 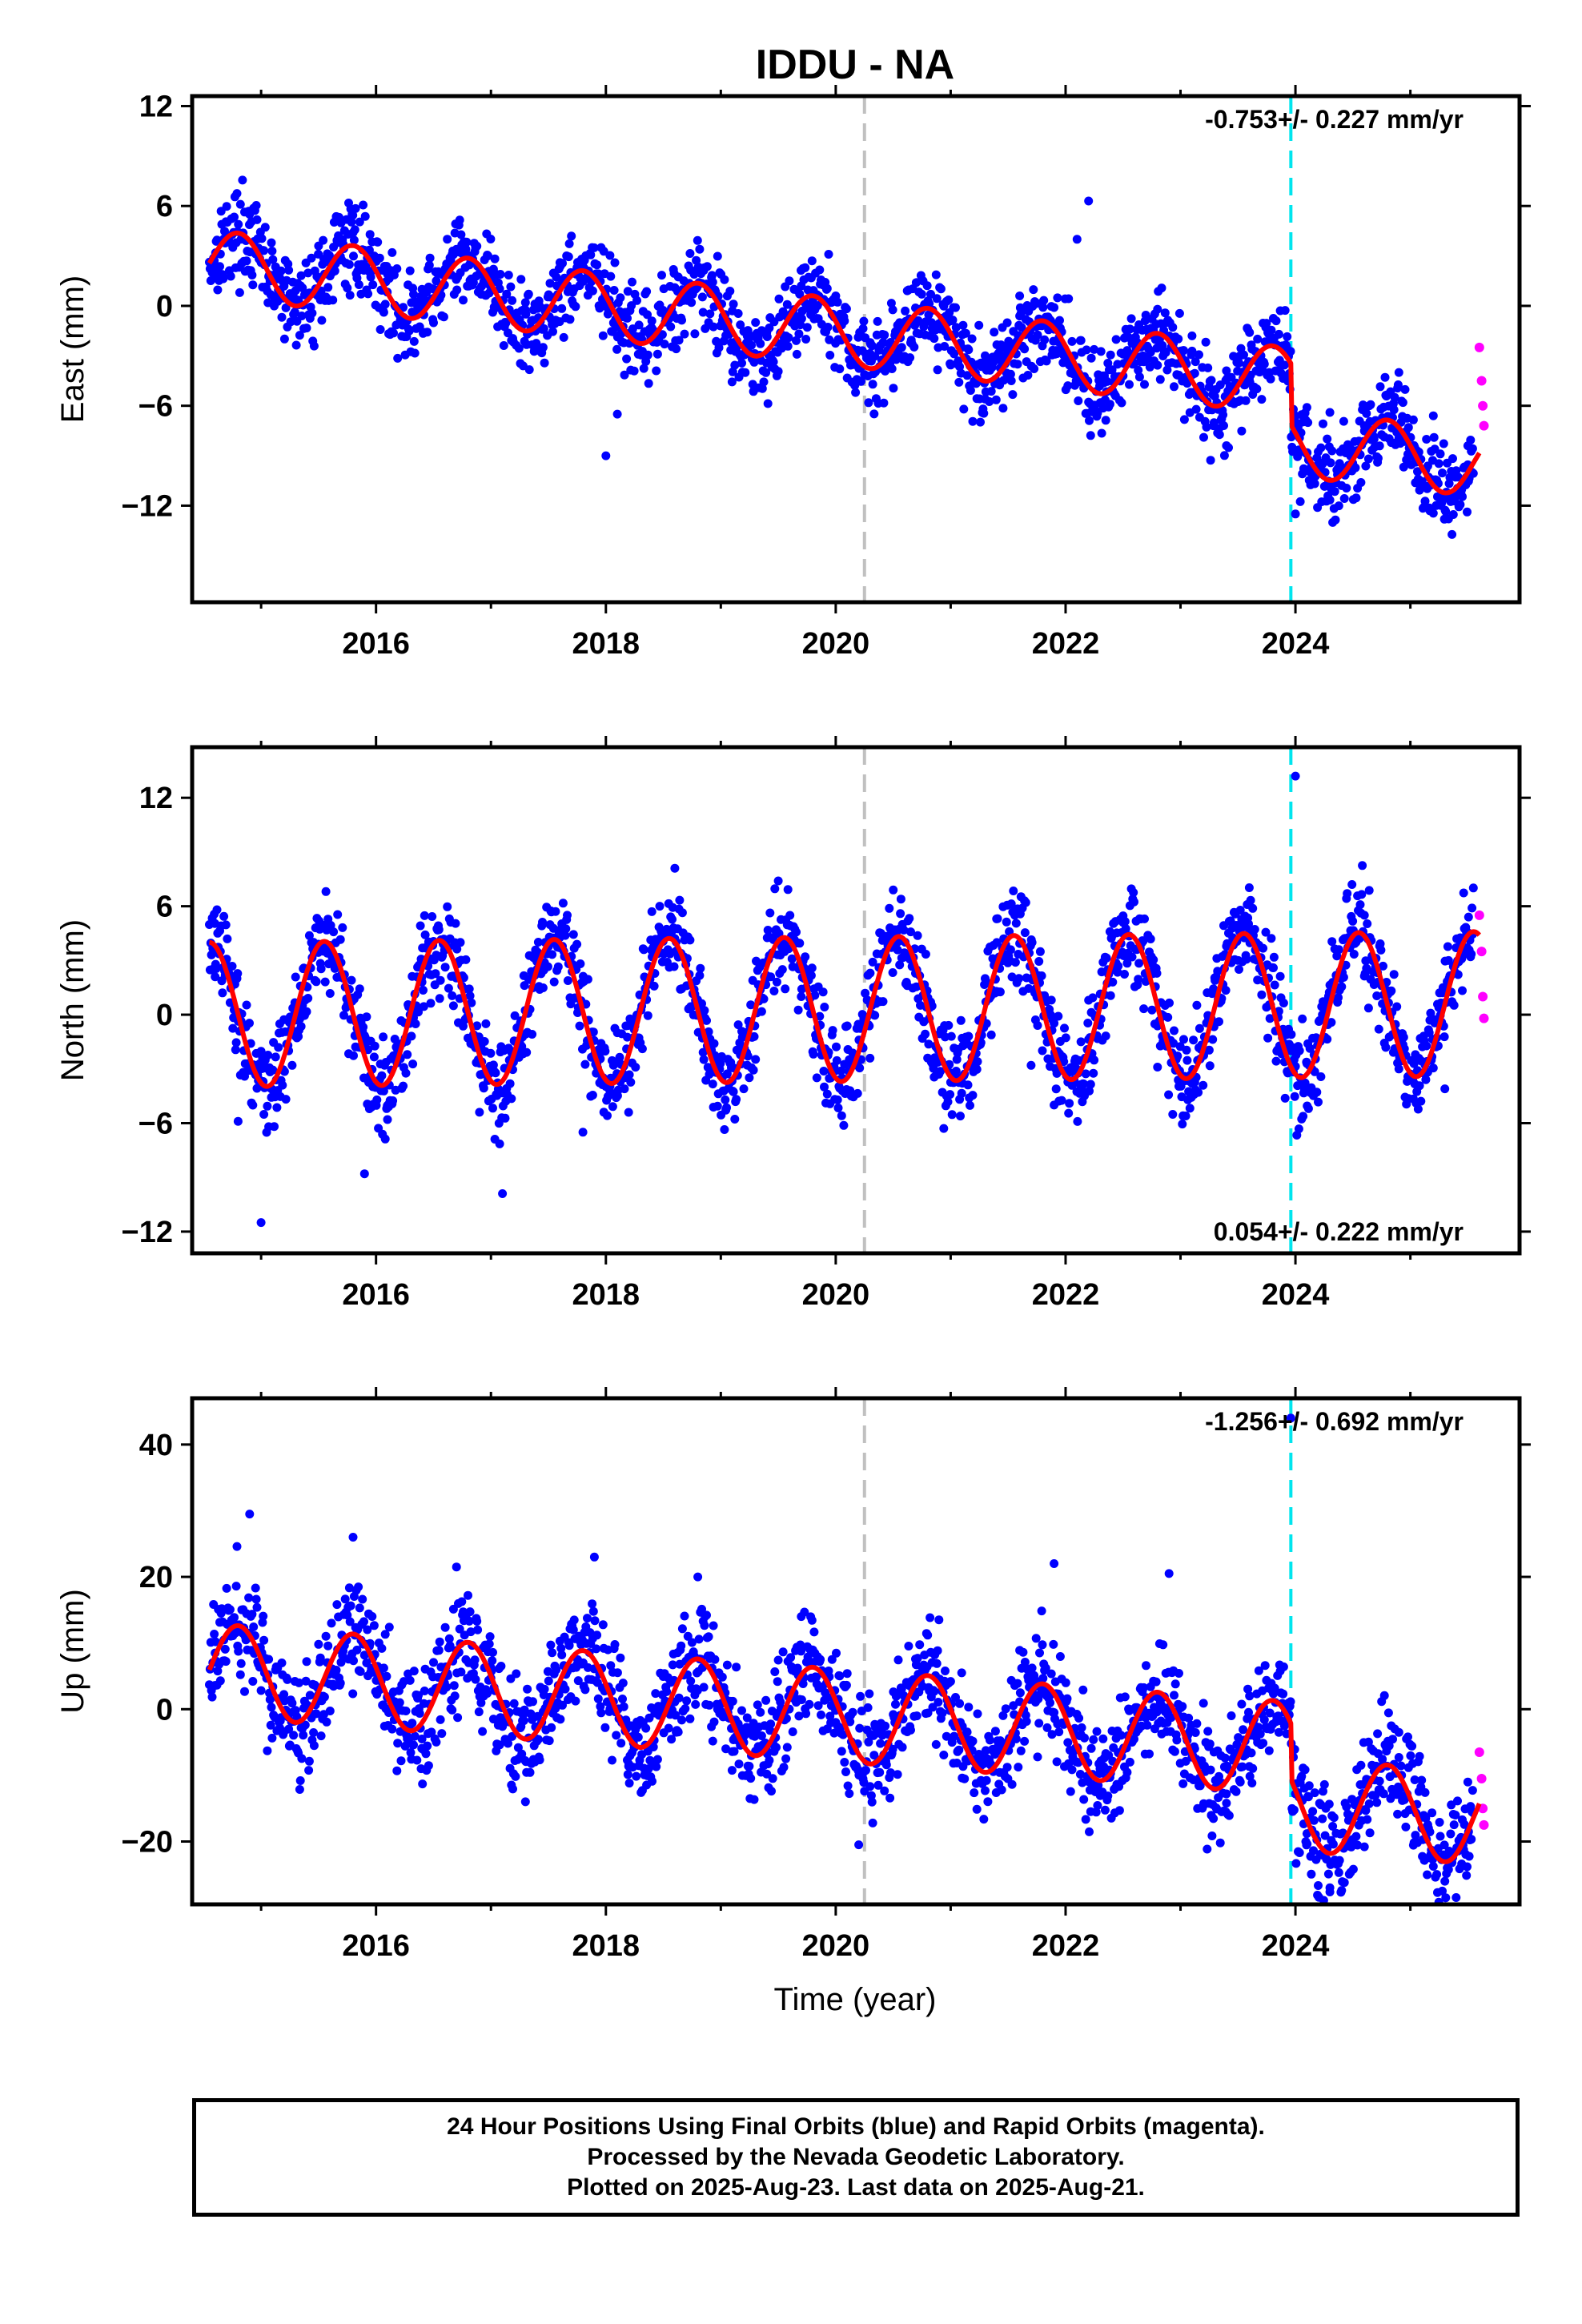 What do you see at coordinates (147, 1232) in the screenshot?
I see `y-tick-label: −12` at bounding box center [147, 1232].